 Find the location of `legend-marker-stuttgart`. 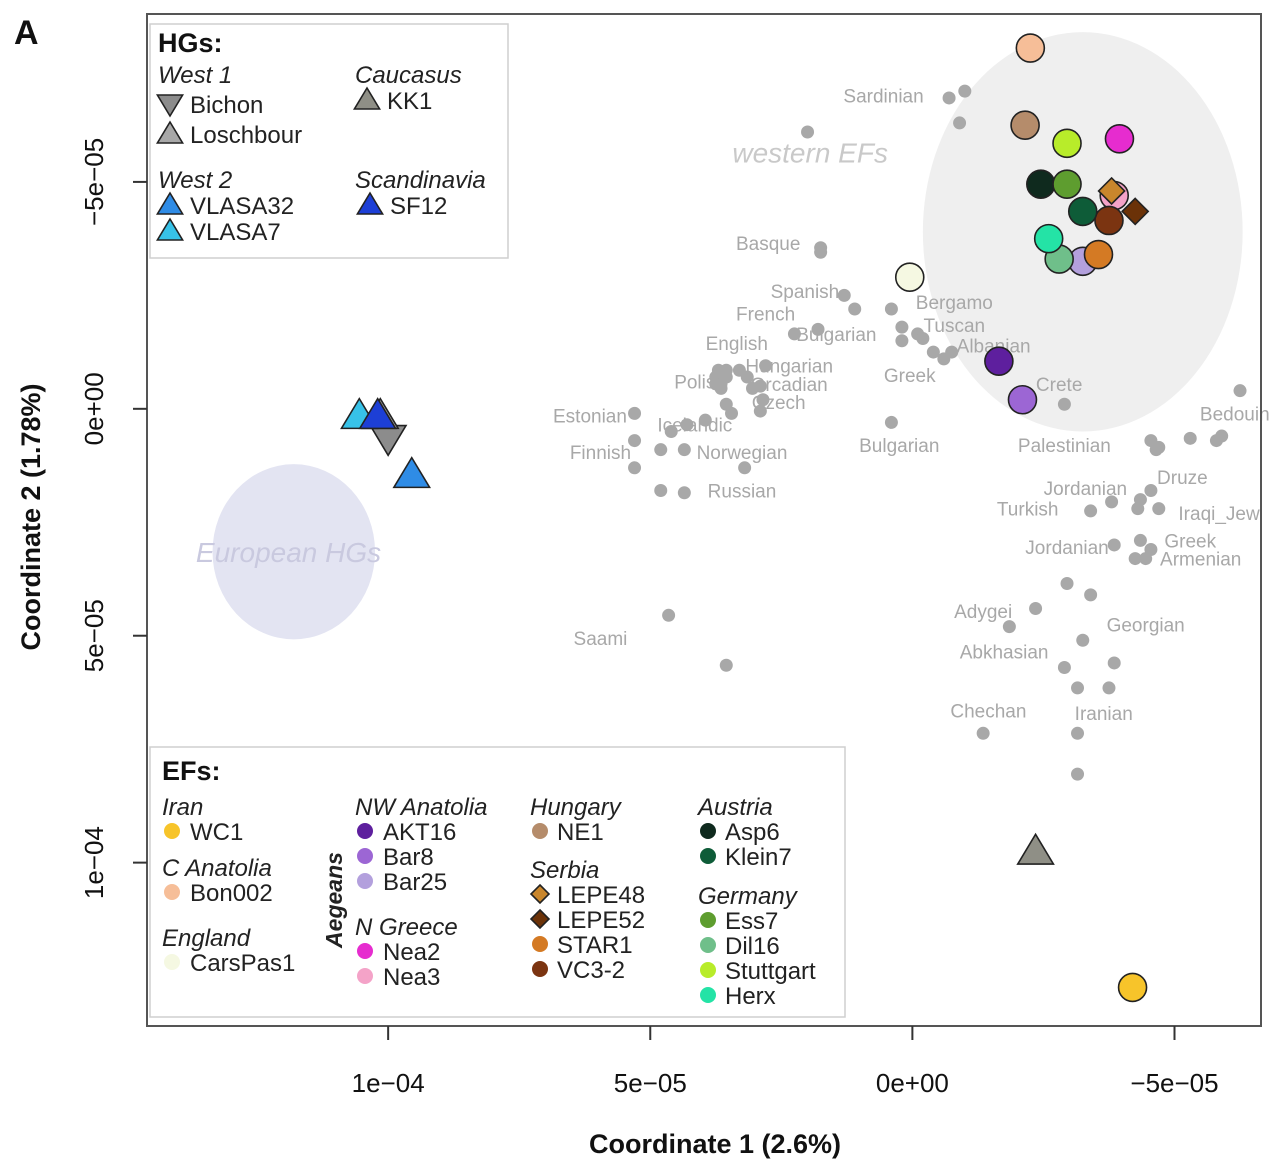

legend-marker-stuttgart is located at coordinates (708, 970).